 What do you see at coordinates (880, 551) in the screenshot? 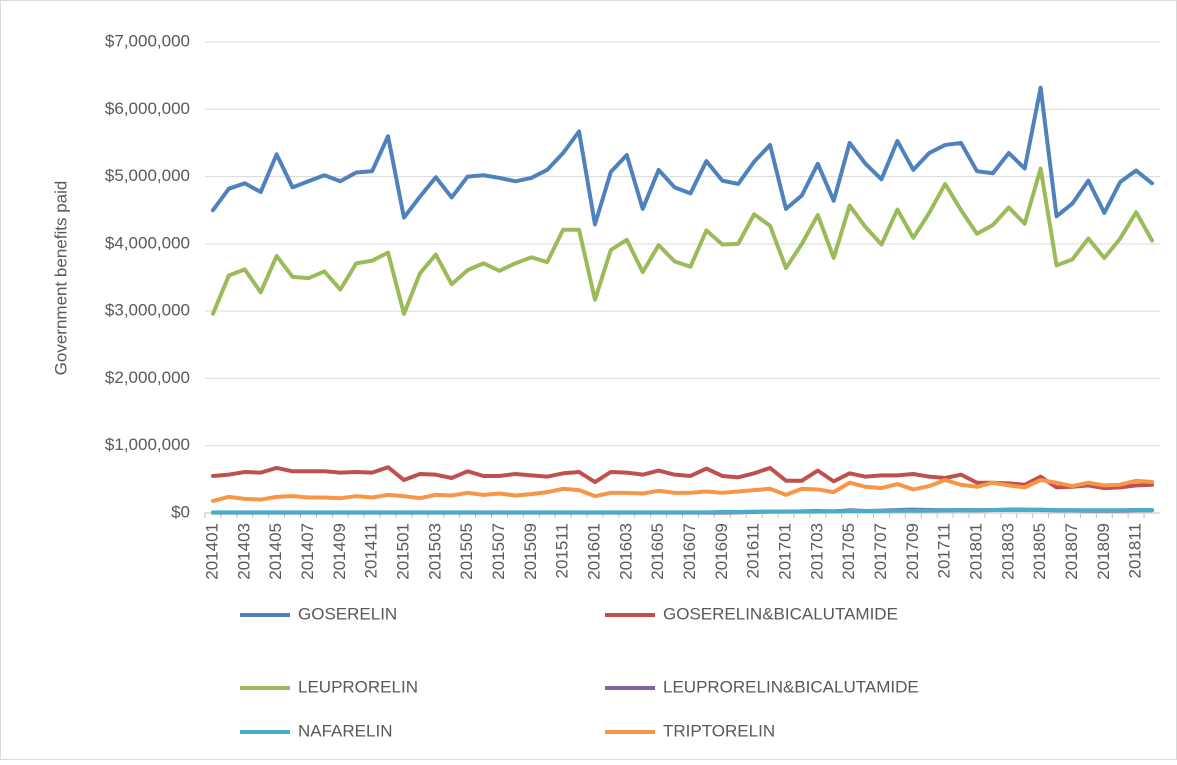
I see `x-tick-label: 201707` at bounding box center [880, 551].